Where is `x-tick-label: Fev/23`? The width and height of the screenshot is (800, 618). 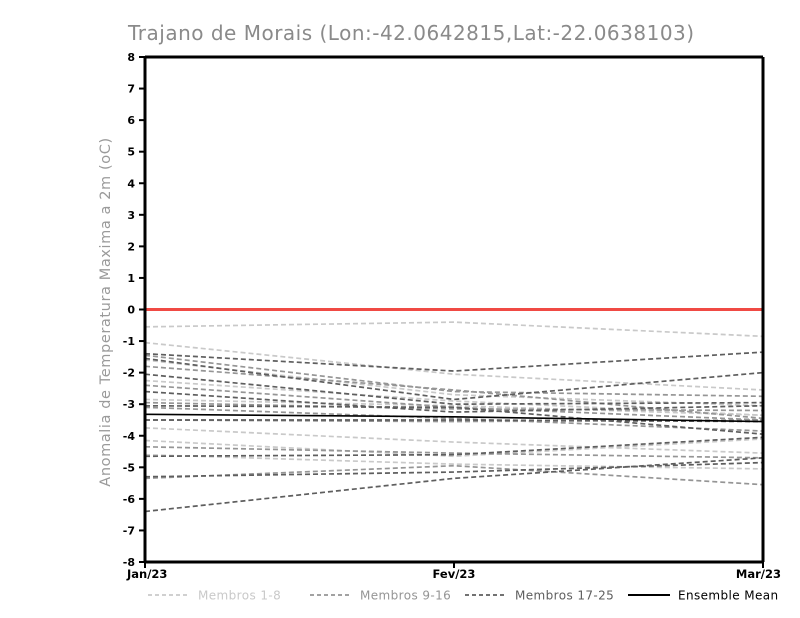 x-tick-label: Fev/23 is located at coordinates (454, 574).